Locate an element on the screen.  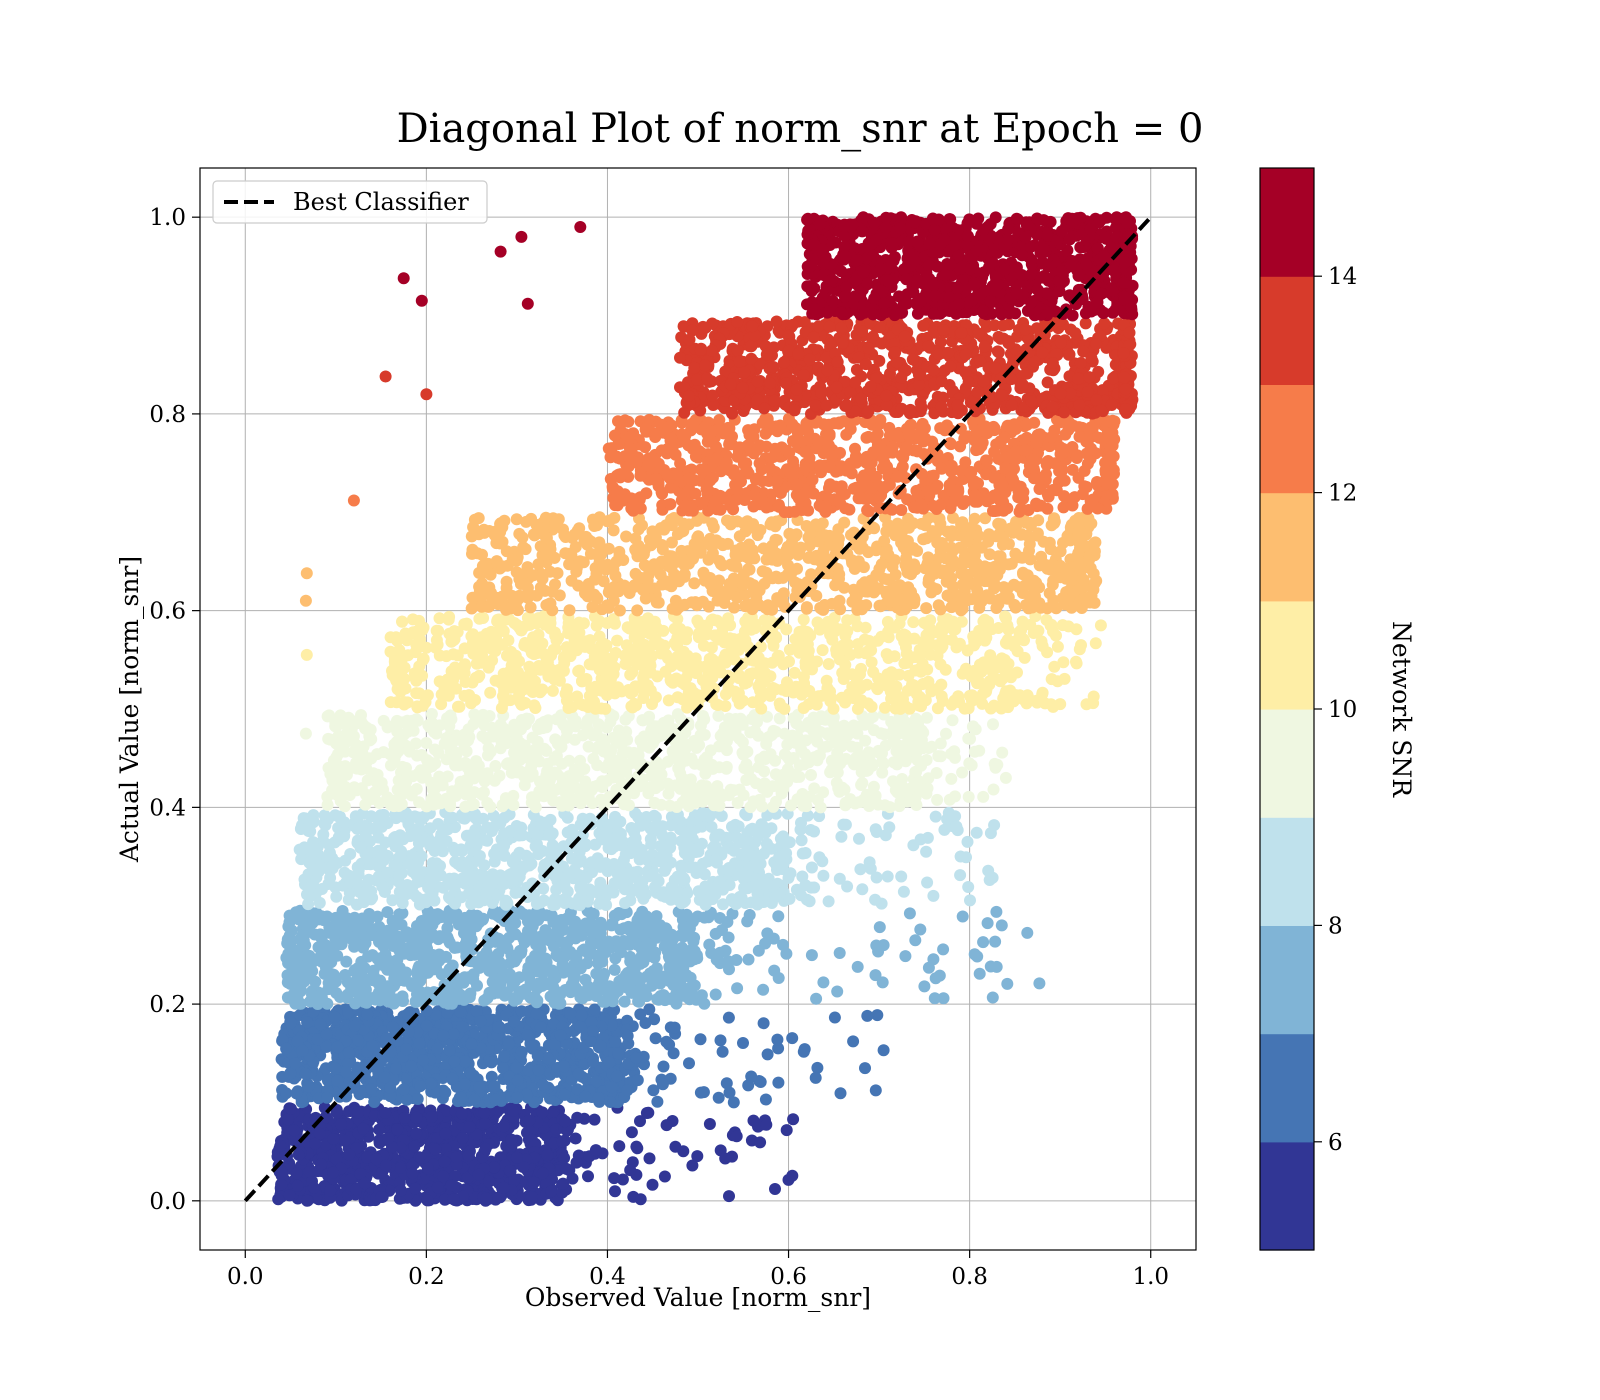
chart-title: Diagonal Plot of norm_snr at Epoch = 0 is located at coordinates (800, 129).